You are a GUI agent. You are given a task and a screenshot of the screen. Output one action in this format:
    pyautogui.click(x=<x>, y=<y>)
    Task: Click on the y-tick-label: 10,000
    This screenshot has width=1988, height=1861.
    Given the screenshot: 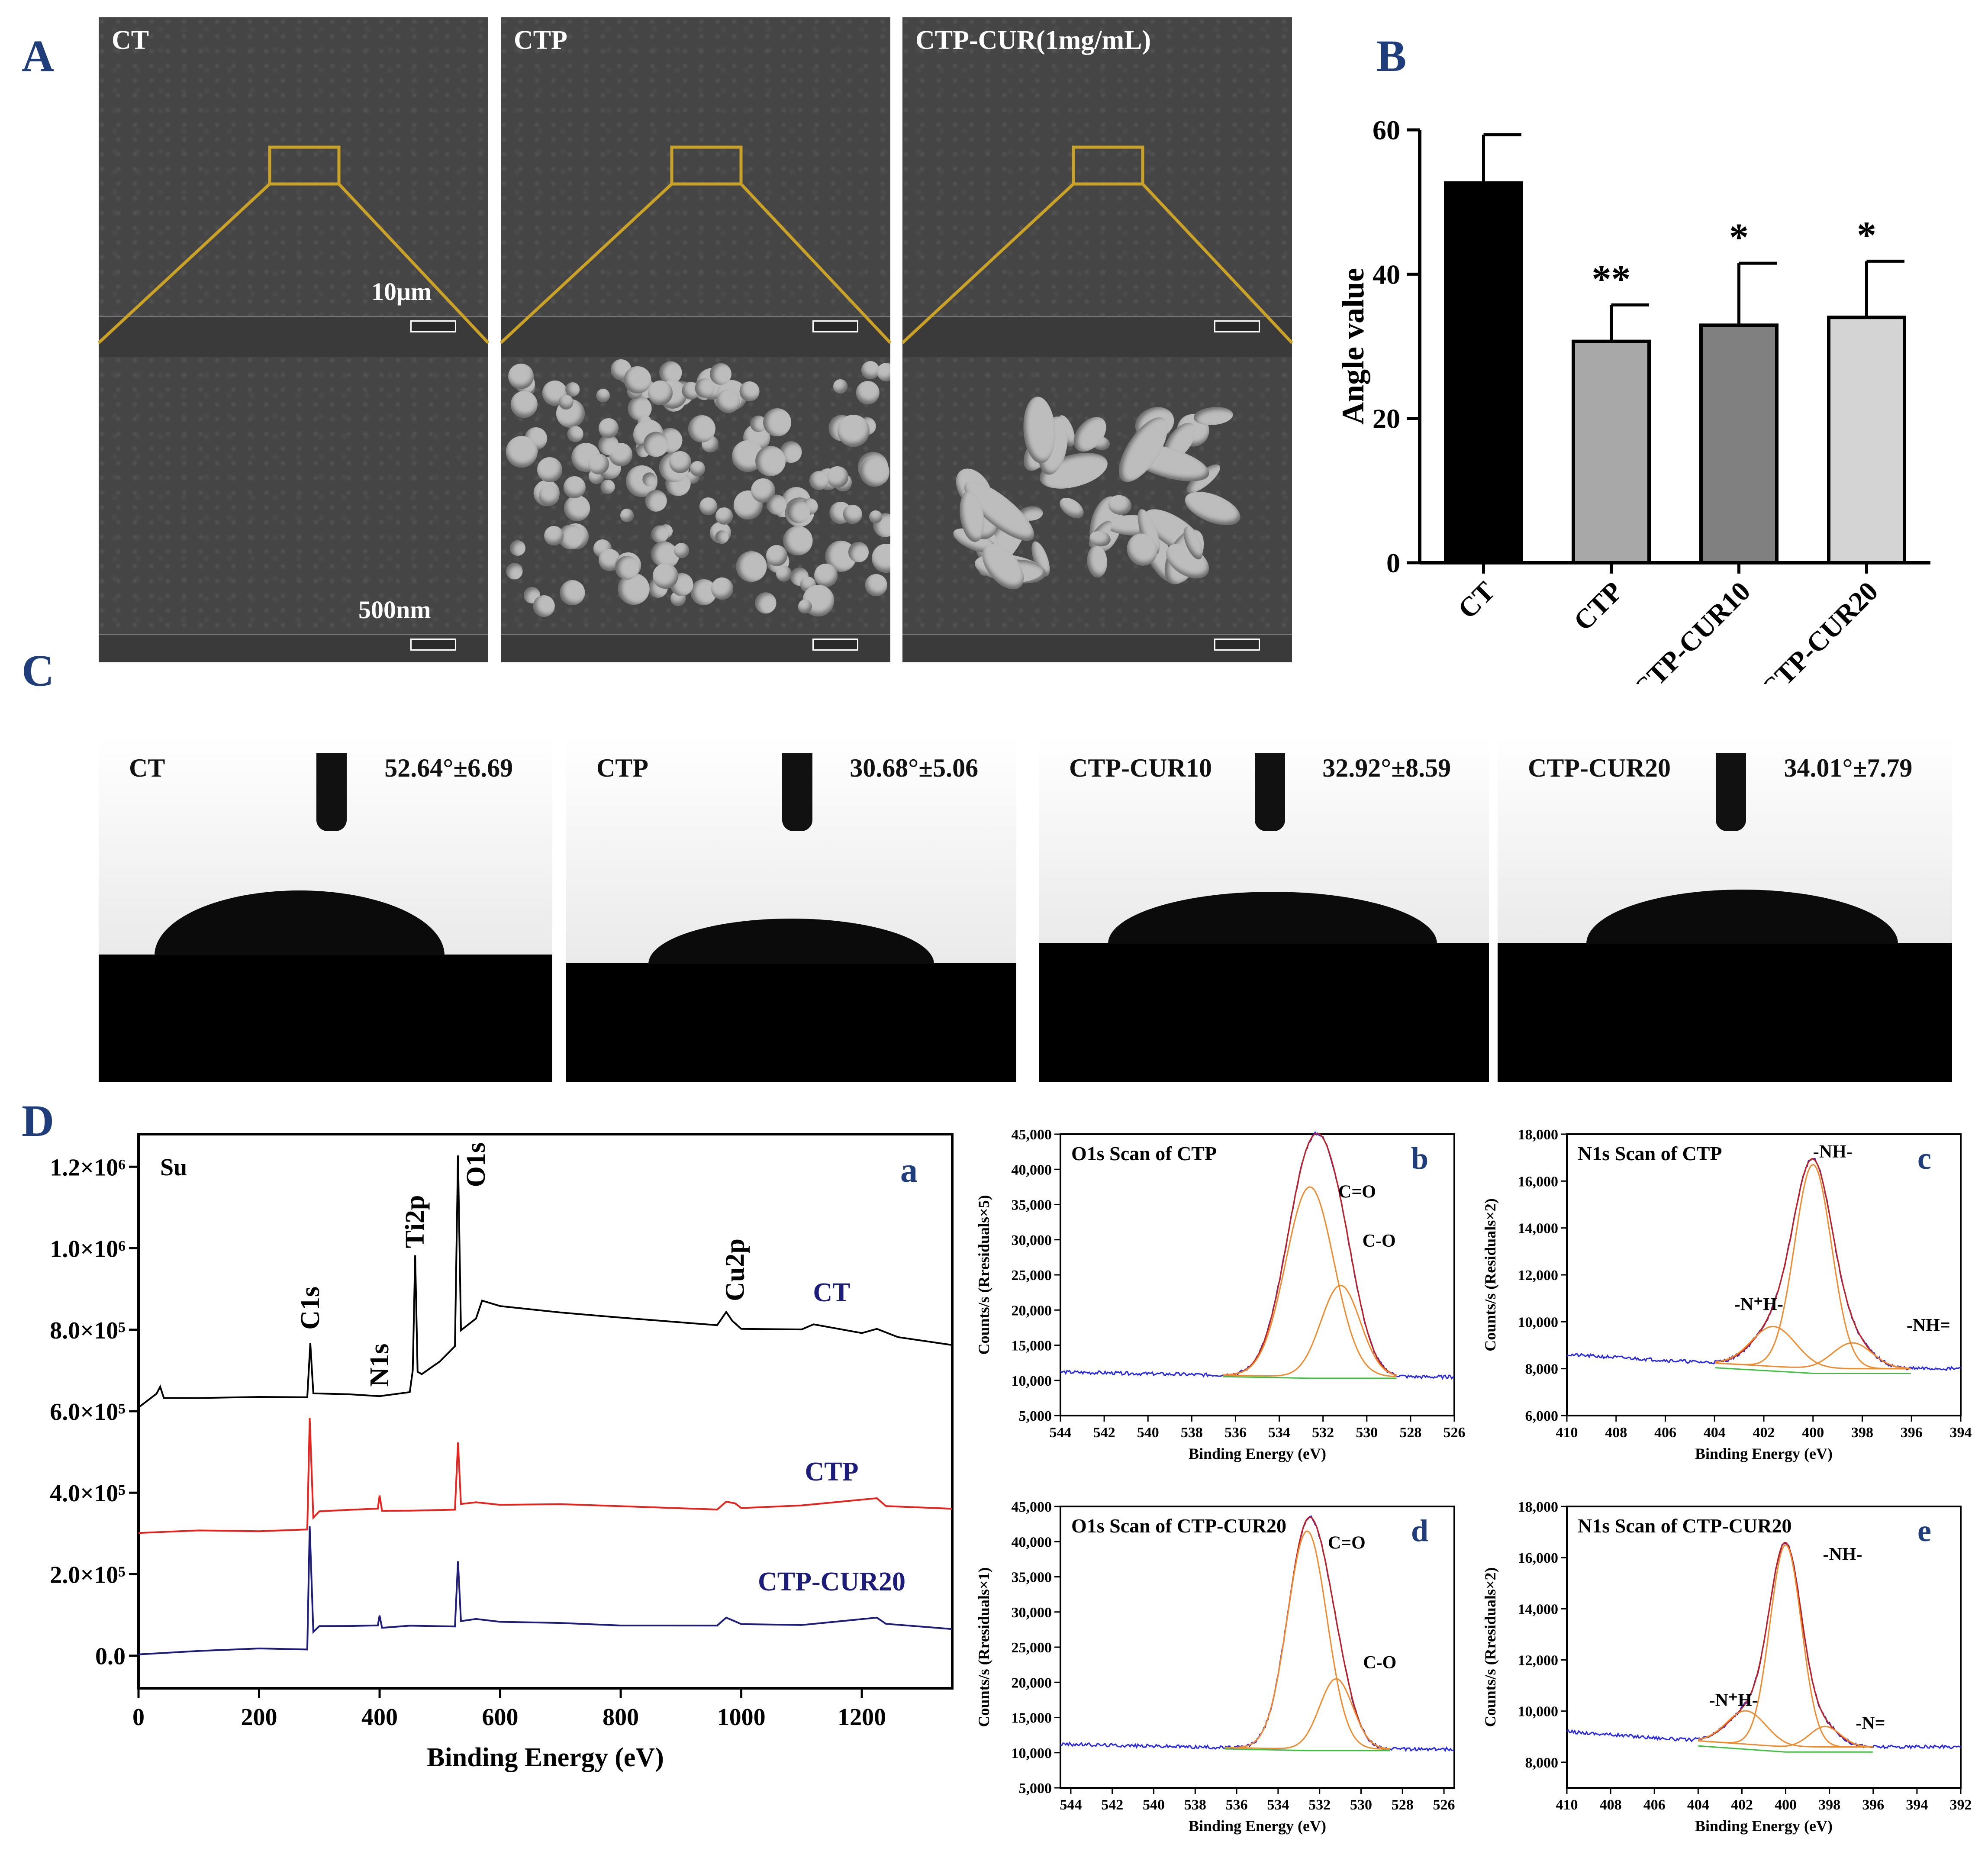 What is the action you would take?
    pyautogui.click(x=1538, y=1712)
    